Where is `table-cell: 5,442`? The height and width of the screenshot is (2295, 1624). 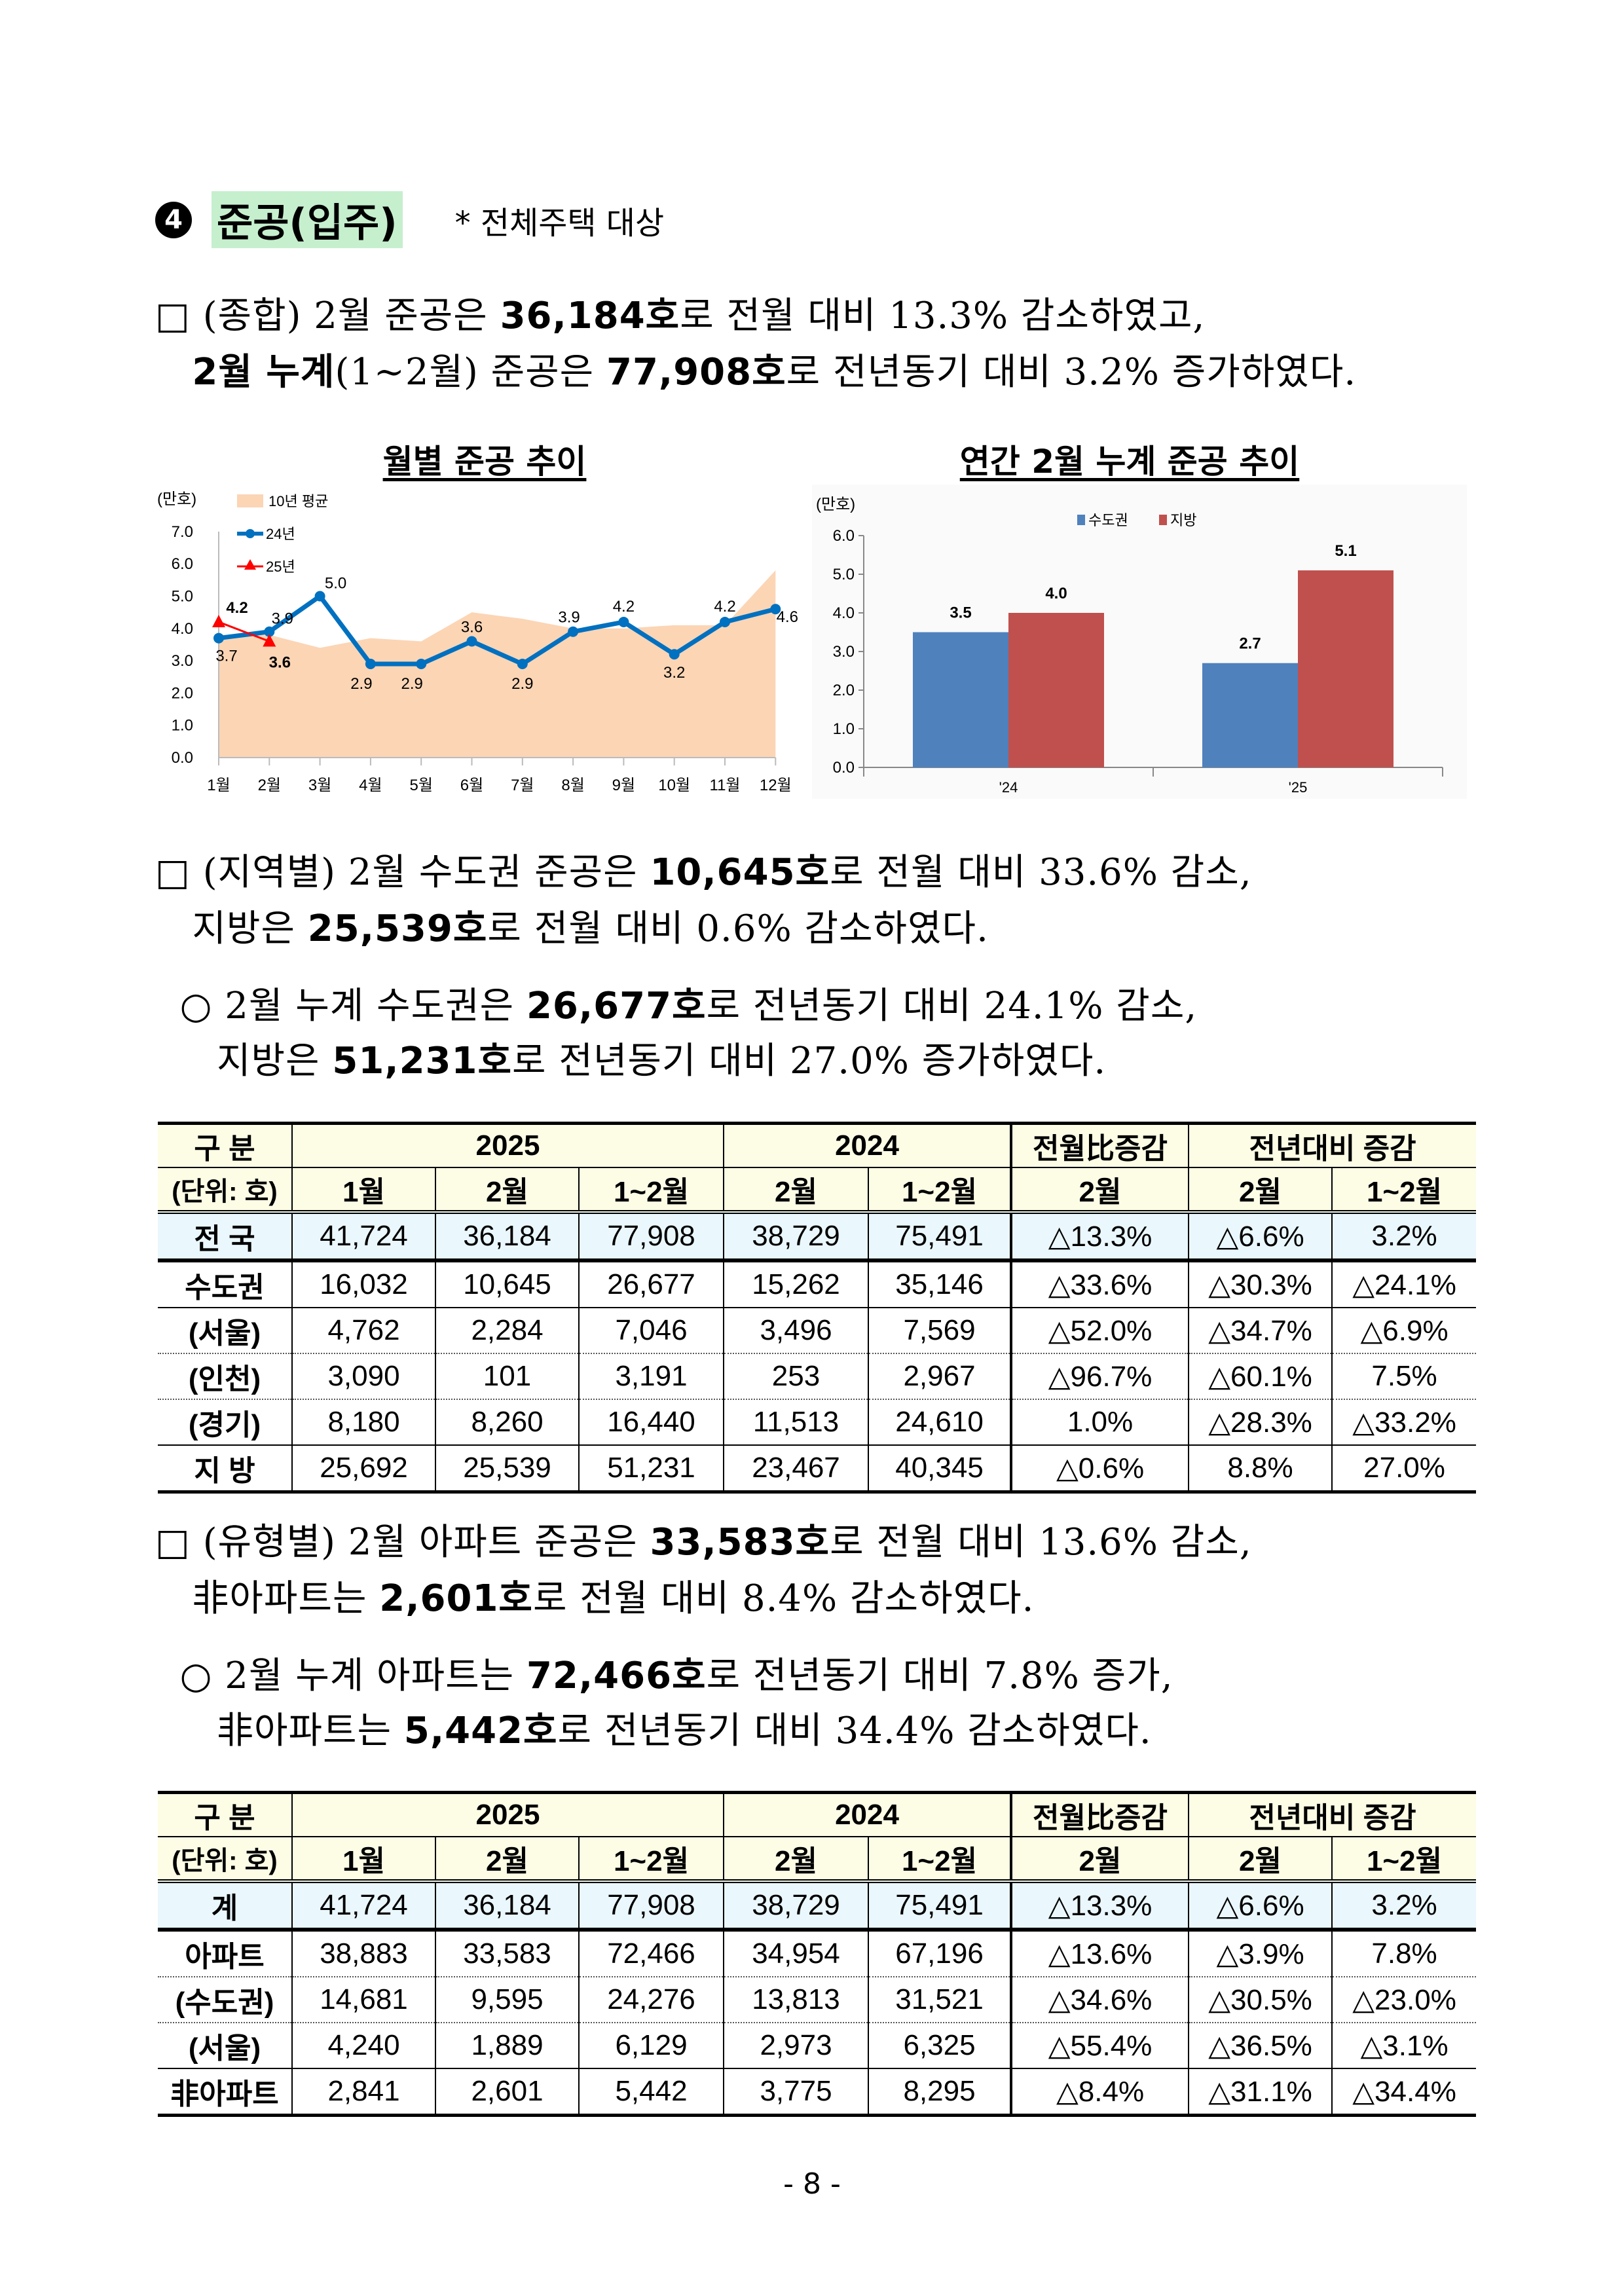 table-cell: 5,442 is located at coordinates (651, 2092).